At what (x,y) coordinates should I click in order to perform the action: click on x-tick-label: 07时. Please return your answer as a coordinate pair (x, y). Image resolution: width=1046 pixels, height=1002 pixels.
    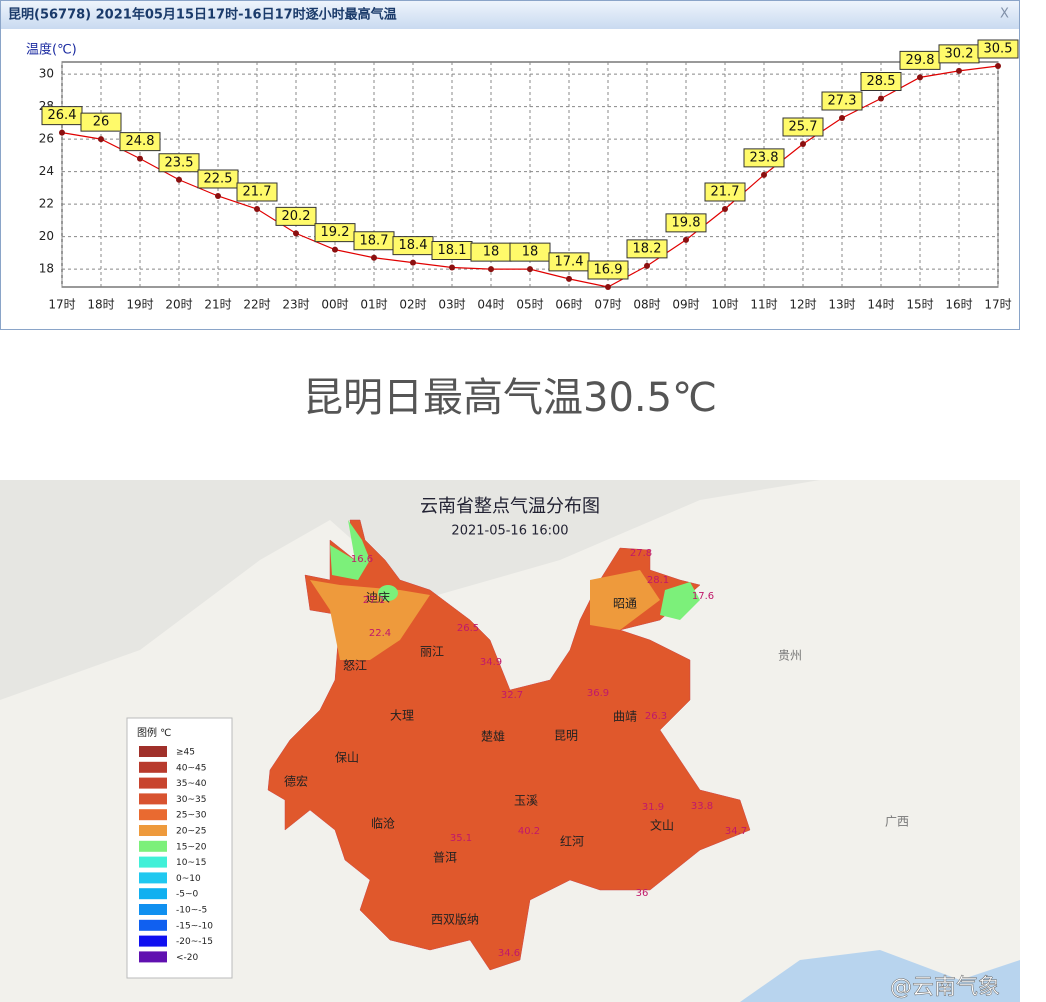
    Looking at the image, I should click on (607, 305).